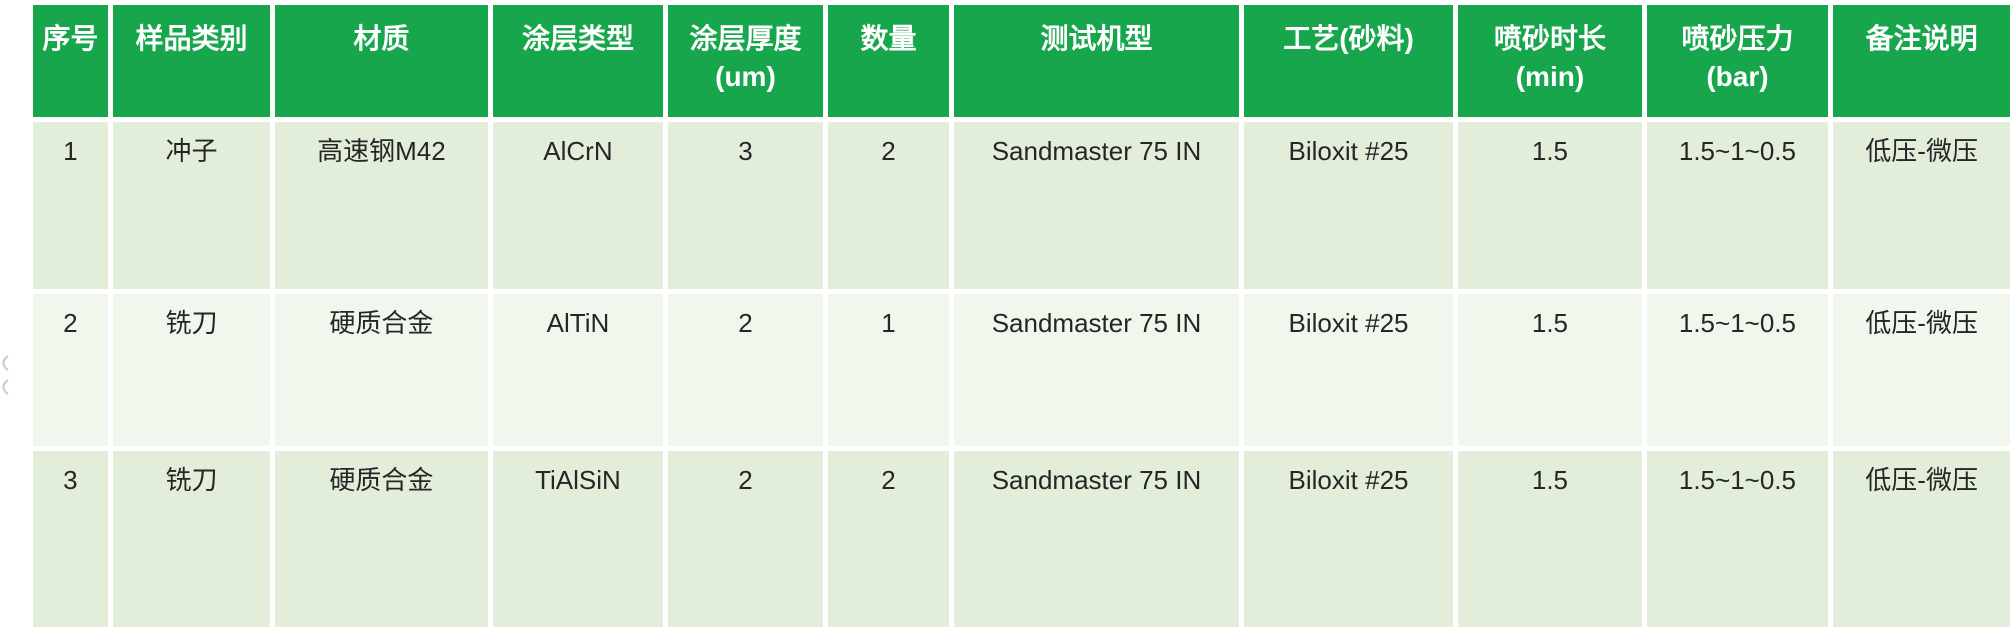  What do you see at coordinates (191, 205) in the screenshot?
I see `table-cell: 冲子` at bounding box center [191, 205].